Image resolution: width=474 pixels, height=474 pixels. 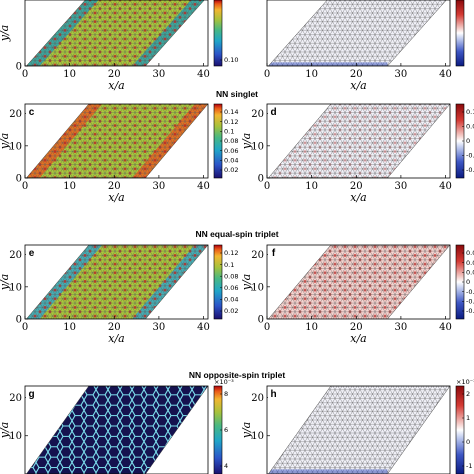 I want to click on colorbar-tick-label: 0.04, so click(x=470, y=263).